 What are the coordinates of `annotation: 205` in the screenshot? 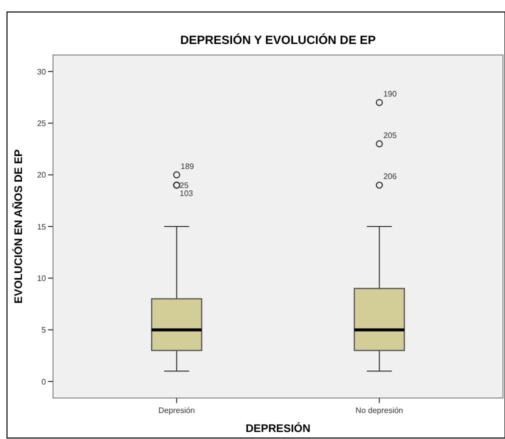 It's located at (390, 135).